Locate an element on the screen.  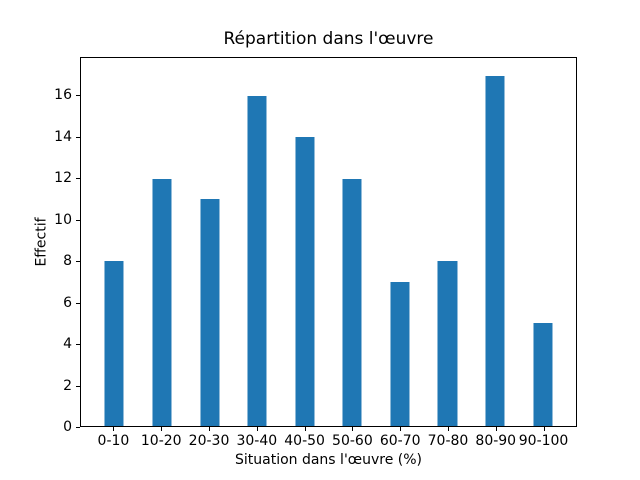
y-tick-label: 6 is located at coordinates (67, 302).